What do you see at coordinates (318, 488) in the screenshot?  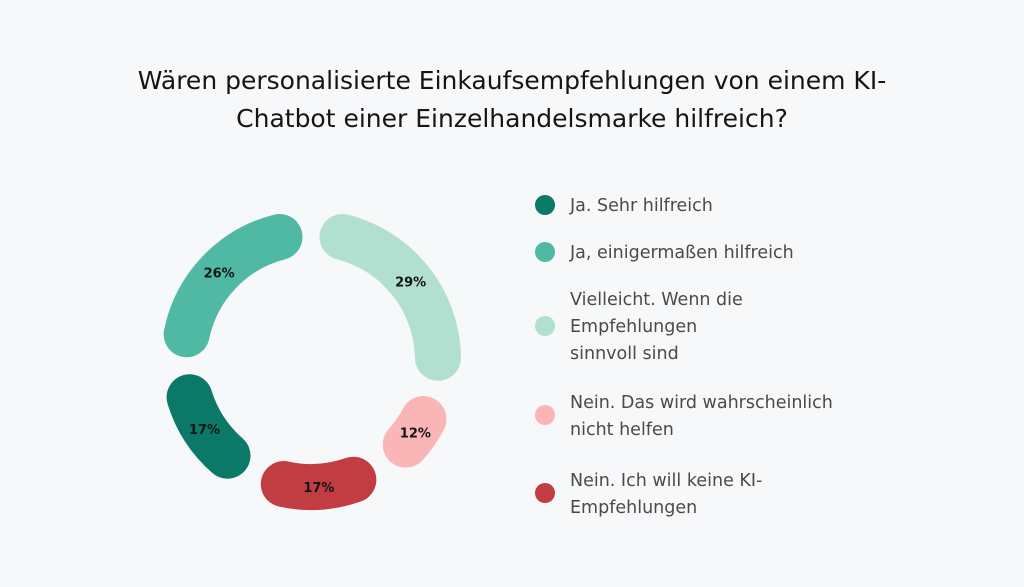 I see `donut-label-2: 17%` at bounding box center [318, 488].